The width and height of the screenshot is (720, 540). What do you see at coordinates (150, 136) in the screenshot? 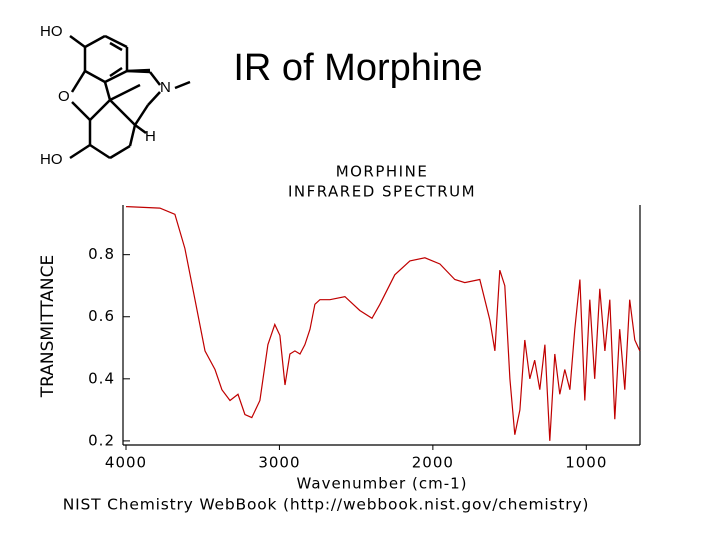
I see `atom-label: H` at bounding box center [150, 136].